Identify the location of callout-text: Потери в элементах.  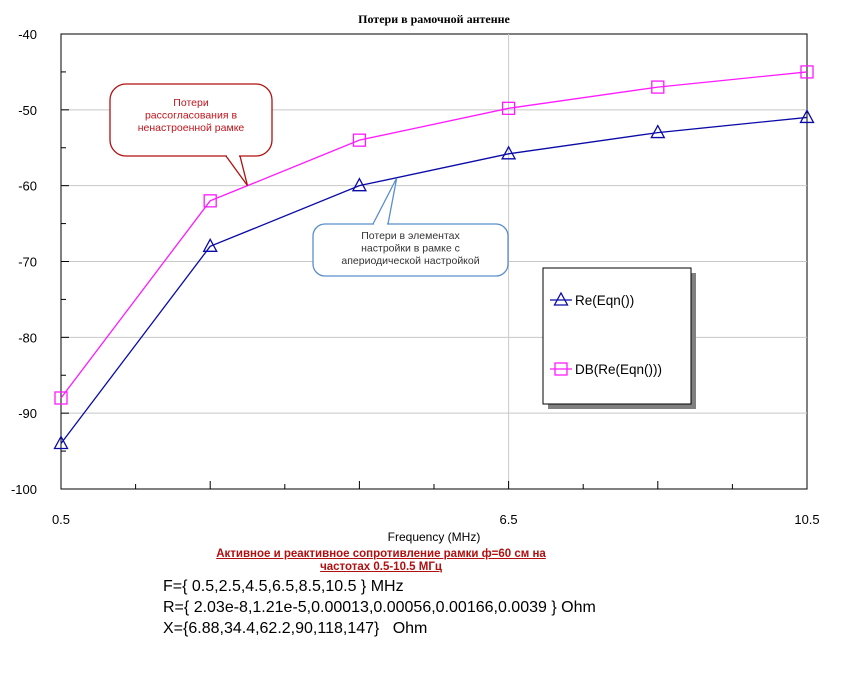
(410, 236).